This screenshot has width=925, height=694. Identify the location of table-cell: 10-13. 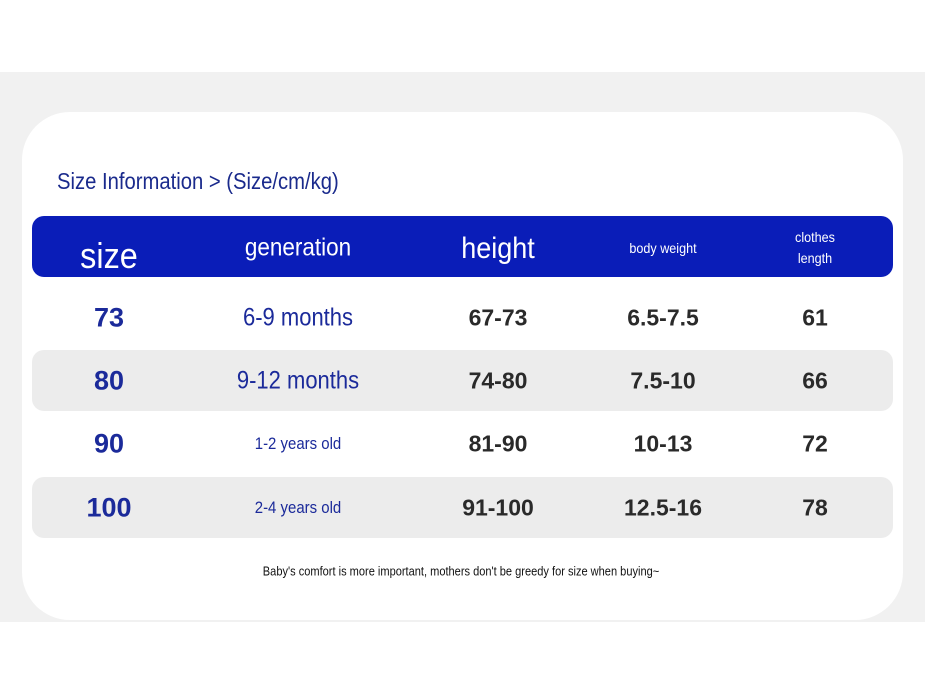
(663, 443).